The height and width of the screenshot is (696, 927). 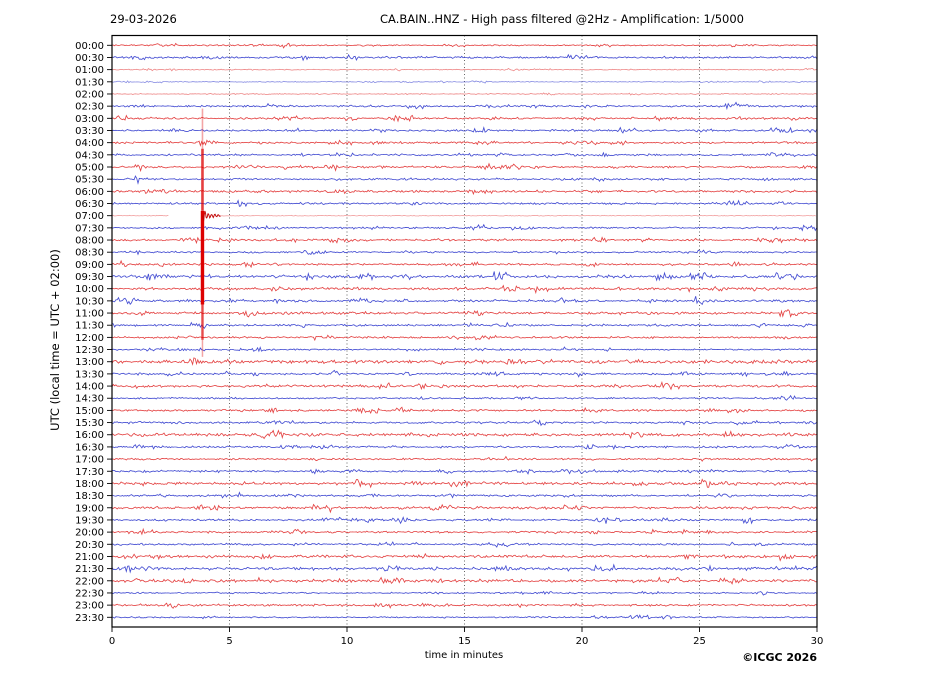 I want to click on row-label: 17:00, so click(x=89, y=460).